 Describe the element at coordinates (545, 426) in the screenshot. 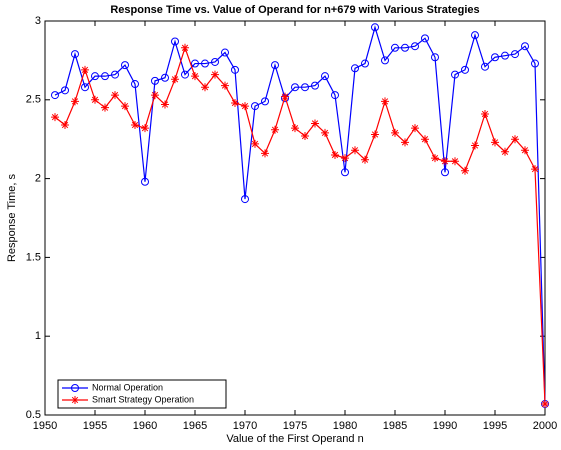

I see `x-tick-label: 2000` at that location.